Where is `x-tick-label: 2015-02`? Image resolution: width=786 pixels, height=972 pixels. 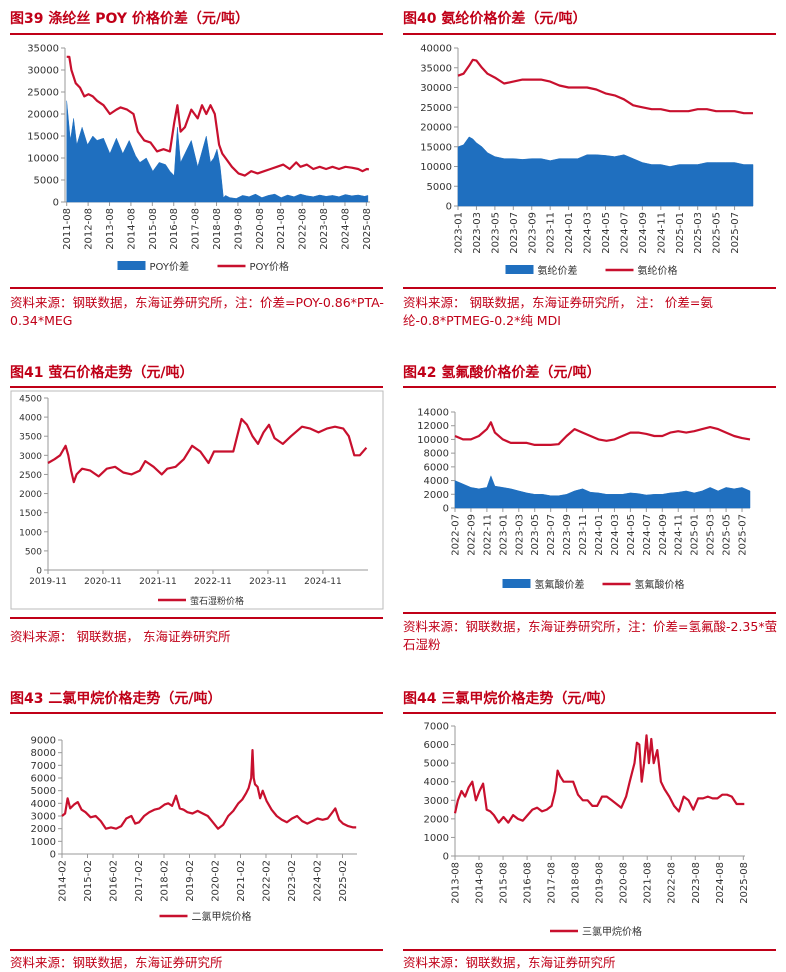 x-tick-label: 2015-02 is located at coordinates (88, 881).